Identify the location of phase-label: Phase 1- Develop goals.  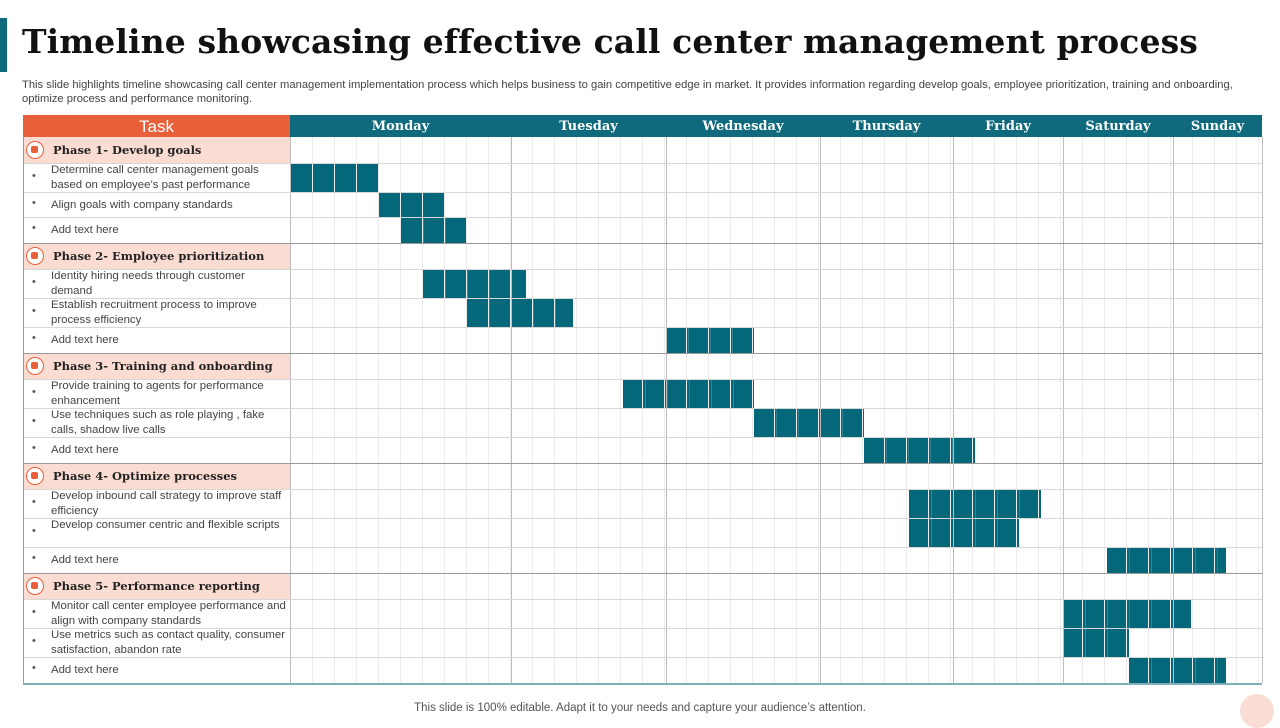
(127, 150).